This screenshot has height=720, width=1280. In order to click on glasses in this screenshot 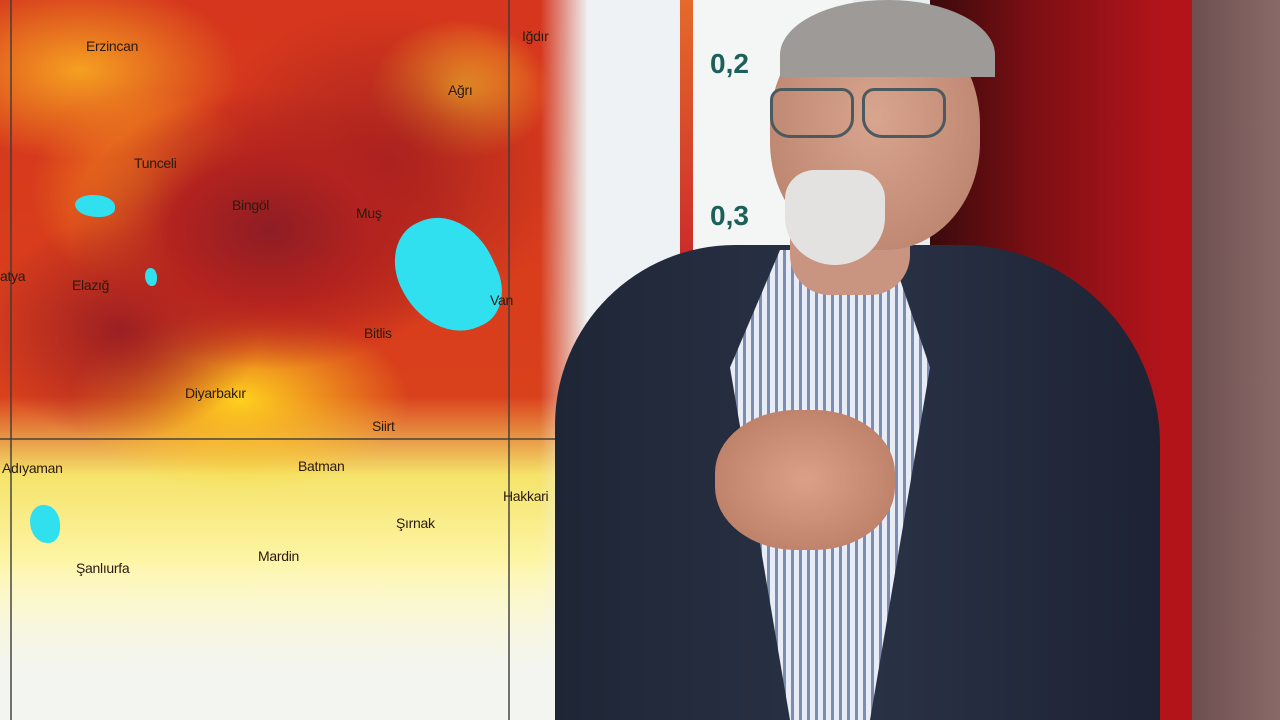, I will do `click(860, 113)`.